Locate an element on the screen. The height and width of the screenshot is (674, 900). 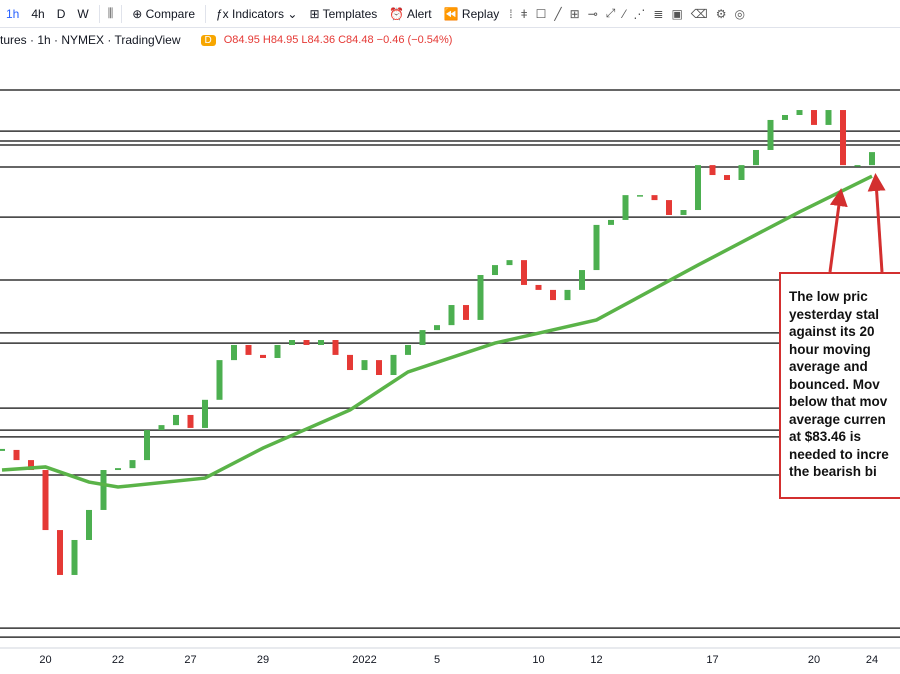
indicators-button: ƒx Indicators ⌄ is located at coordinates (257, 13).